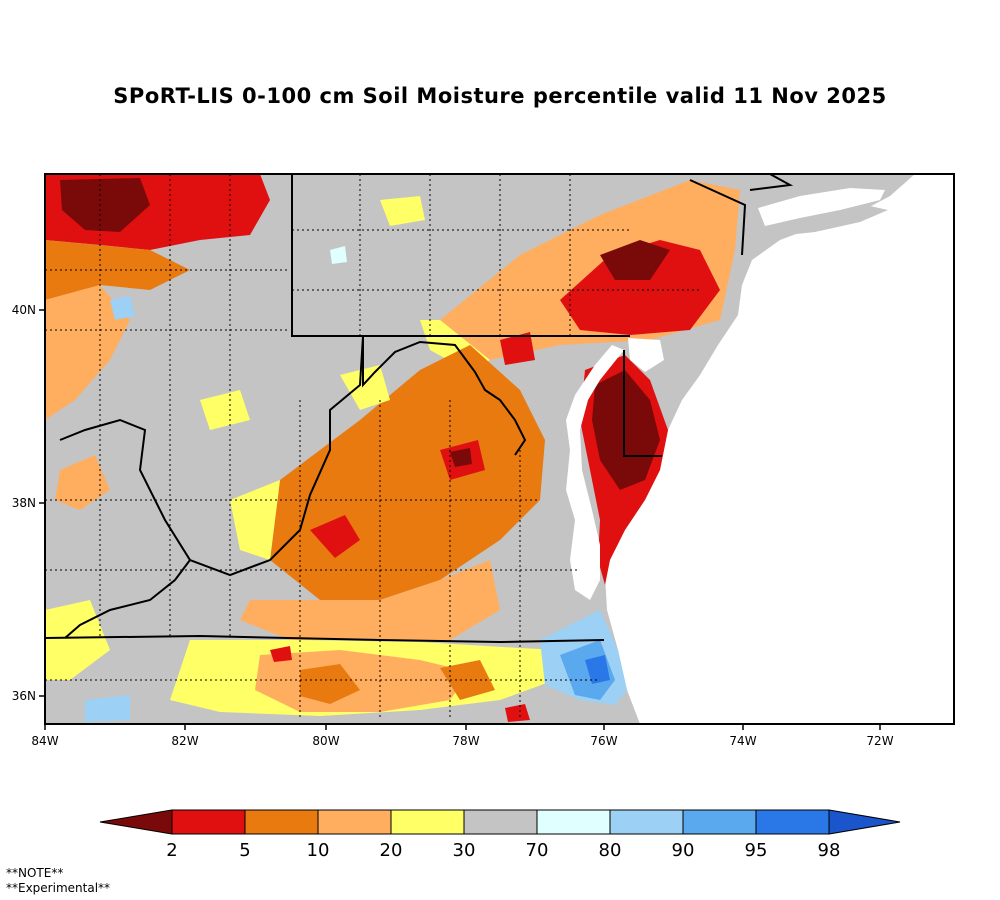 This screenshot has width=1000, height=900. What do you see at coordinates (683, 850) in the screenshot?
I see `legend-label: 90` at bounding box center [683, 850].